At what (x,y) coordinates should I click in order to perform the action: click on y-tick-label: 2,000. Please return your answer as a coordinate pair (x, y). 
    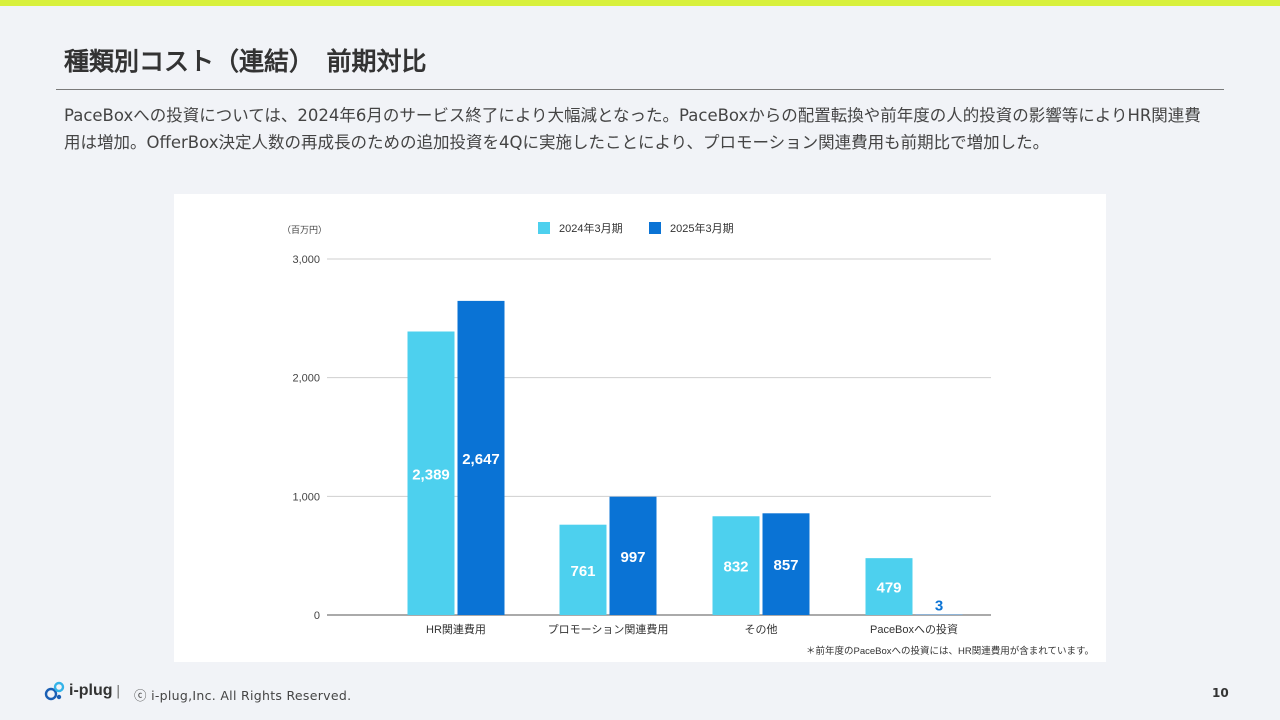
    Looking at the image, I should click on (306, 379).